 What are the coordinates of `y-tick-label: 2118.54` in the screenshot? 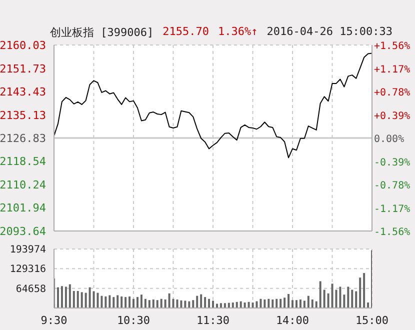 It's located at (23, 161).